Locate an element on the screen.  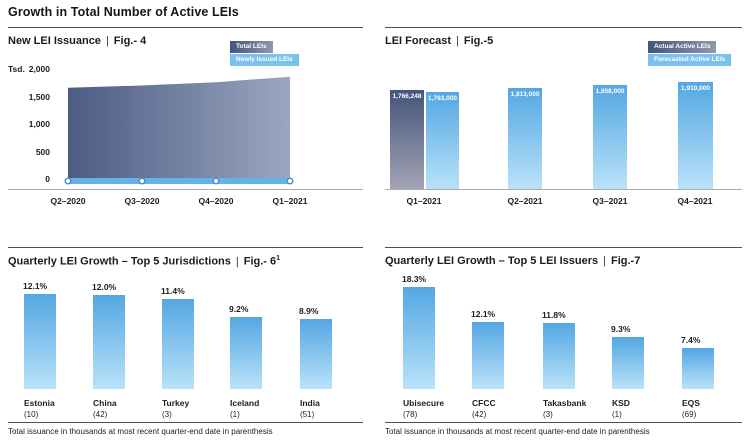
chart-title: LEI Forecast is located at coordinates (418, 41).